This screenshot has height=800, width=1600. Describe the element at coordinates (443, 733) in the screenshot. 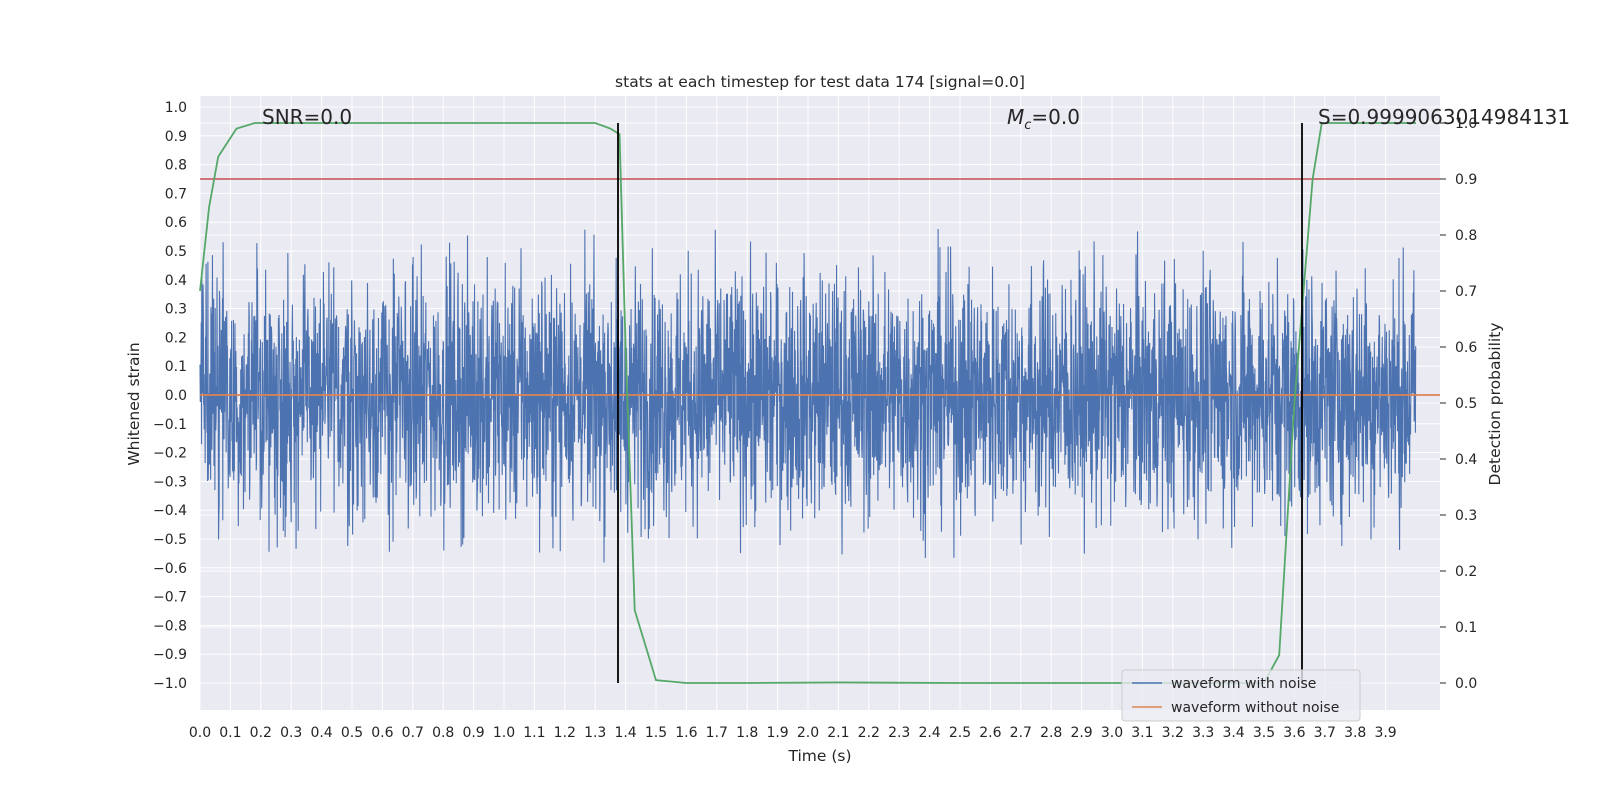

I see `x-tick-label: 0.8` at that location.